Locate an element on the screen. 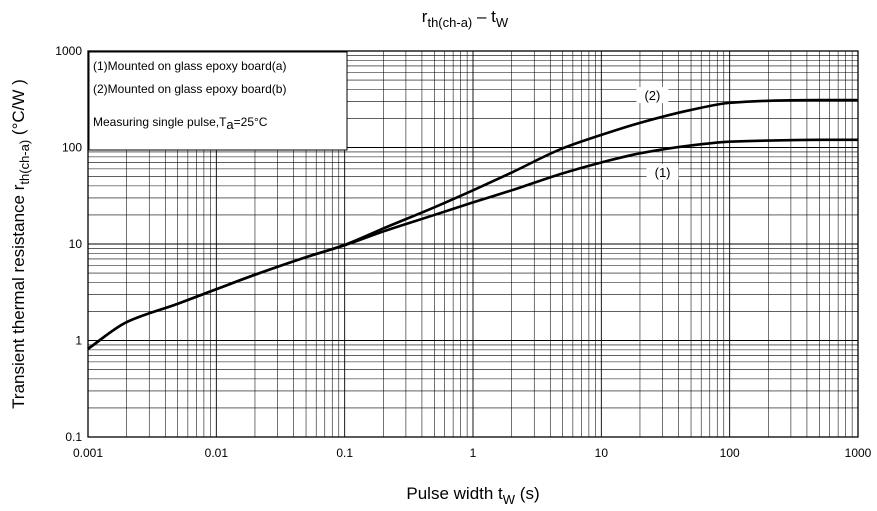  x-axis-label: Pulse width tW (s) is located at coordinates (472, 495).